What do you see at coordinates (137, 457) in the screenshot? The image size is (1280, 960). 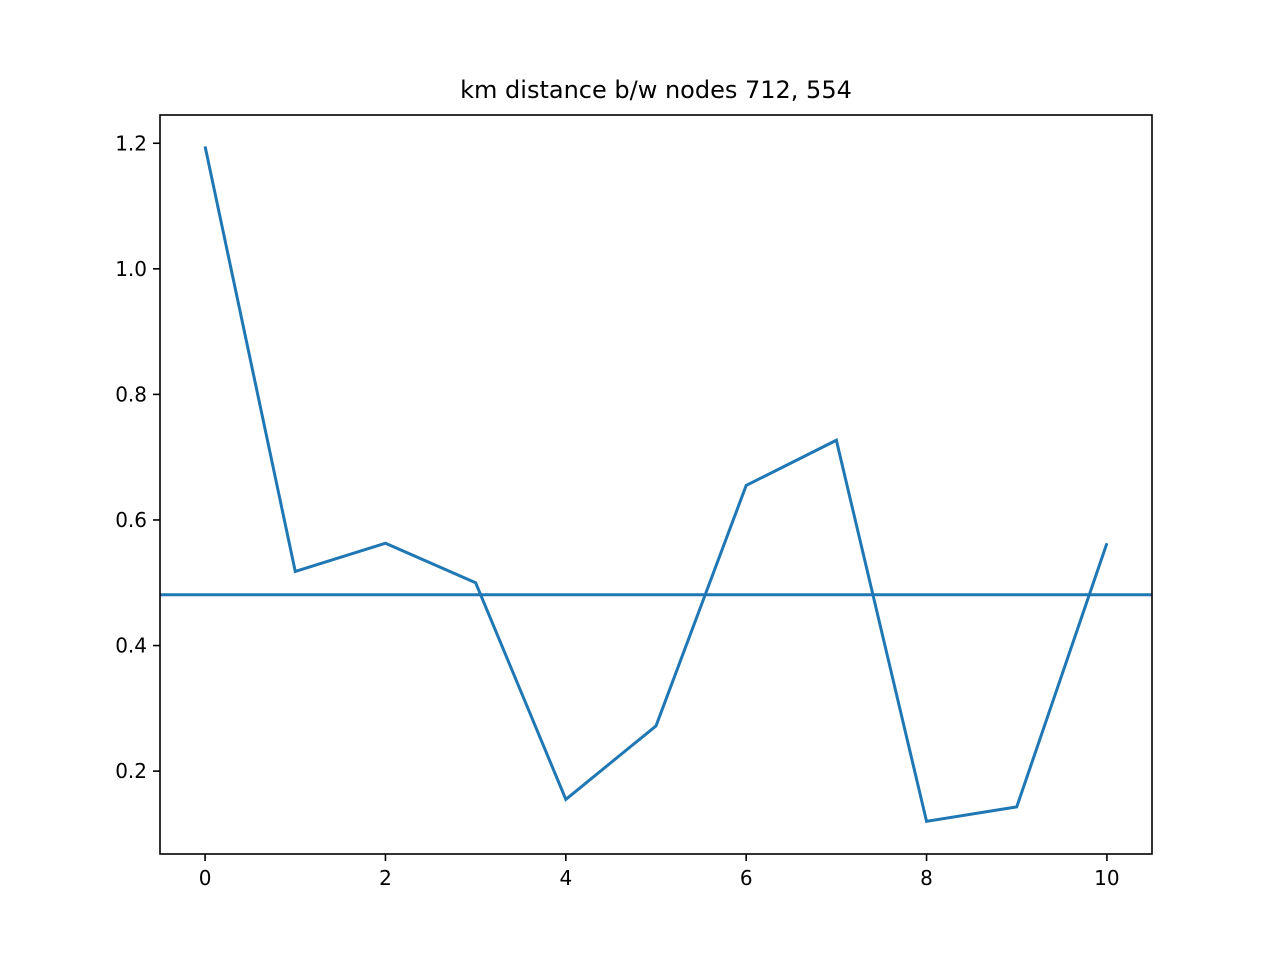 I see `y-axis: 0.2 0.4 0.6 0.8 1.0 1.2` at bounding box center [137, 457].